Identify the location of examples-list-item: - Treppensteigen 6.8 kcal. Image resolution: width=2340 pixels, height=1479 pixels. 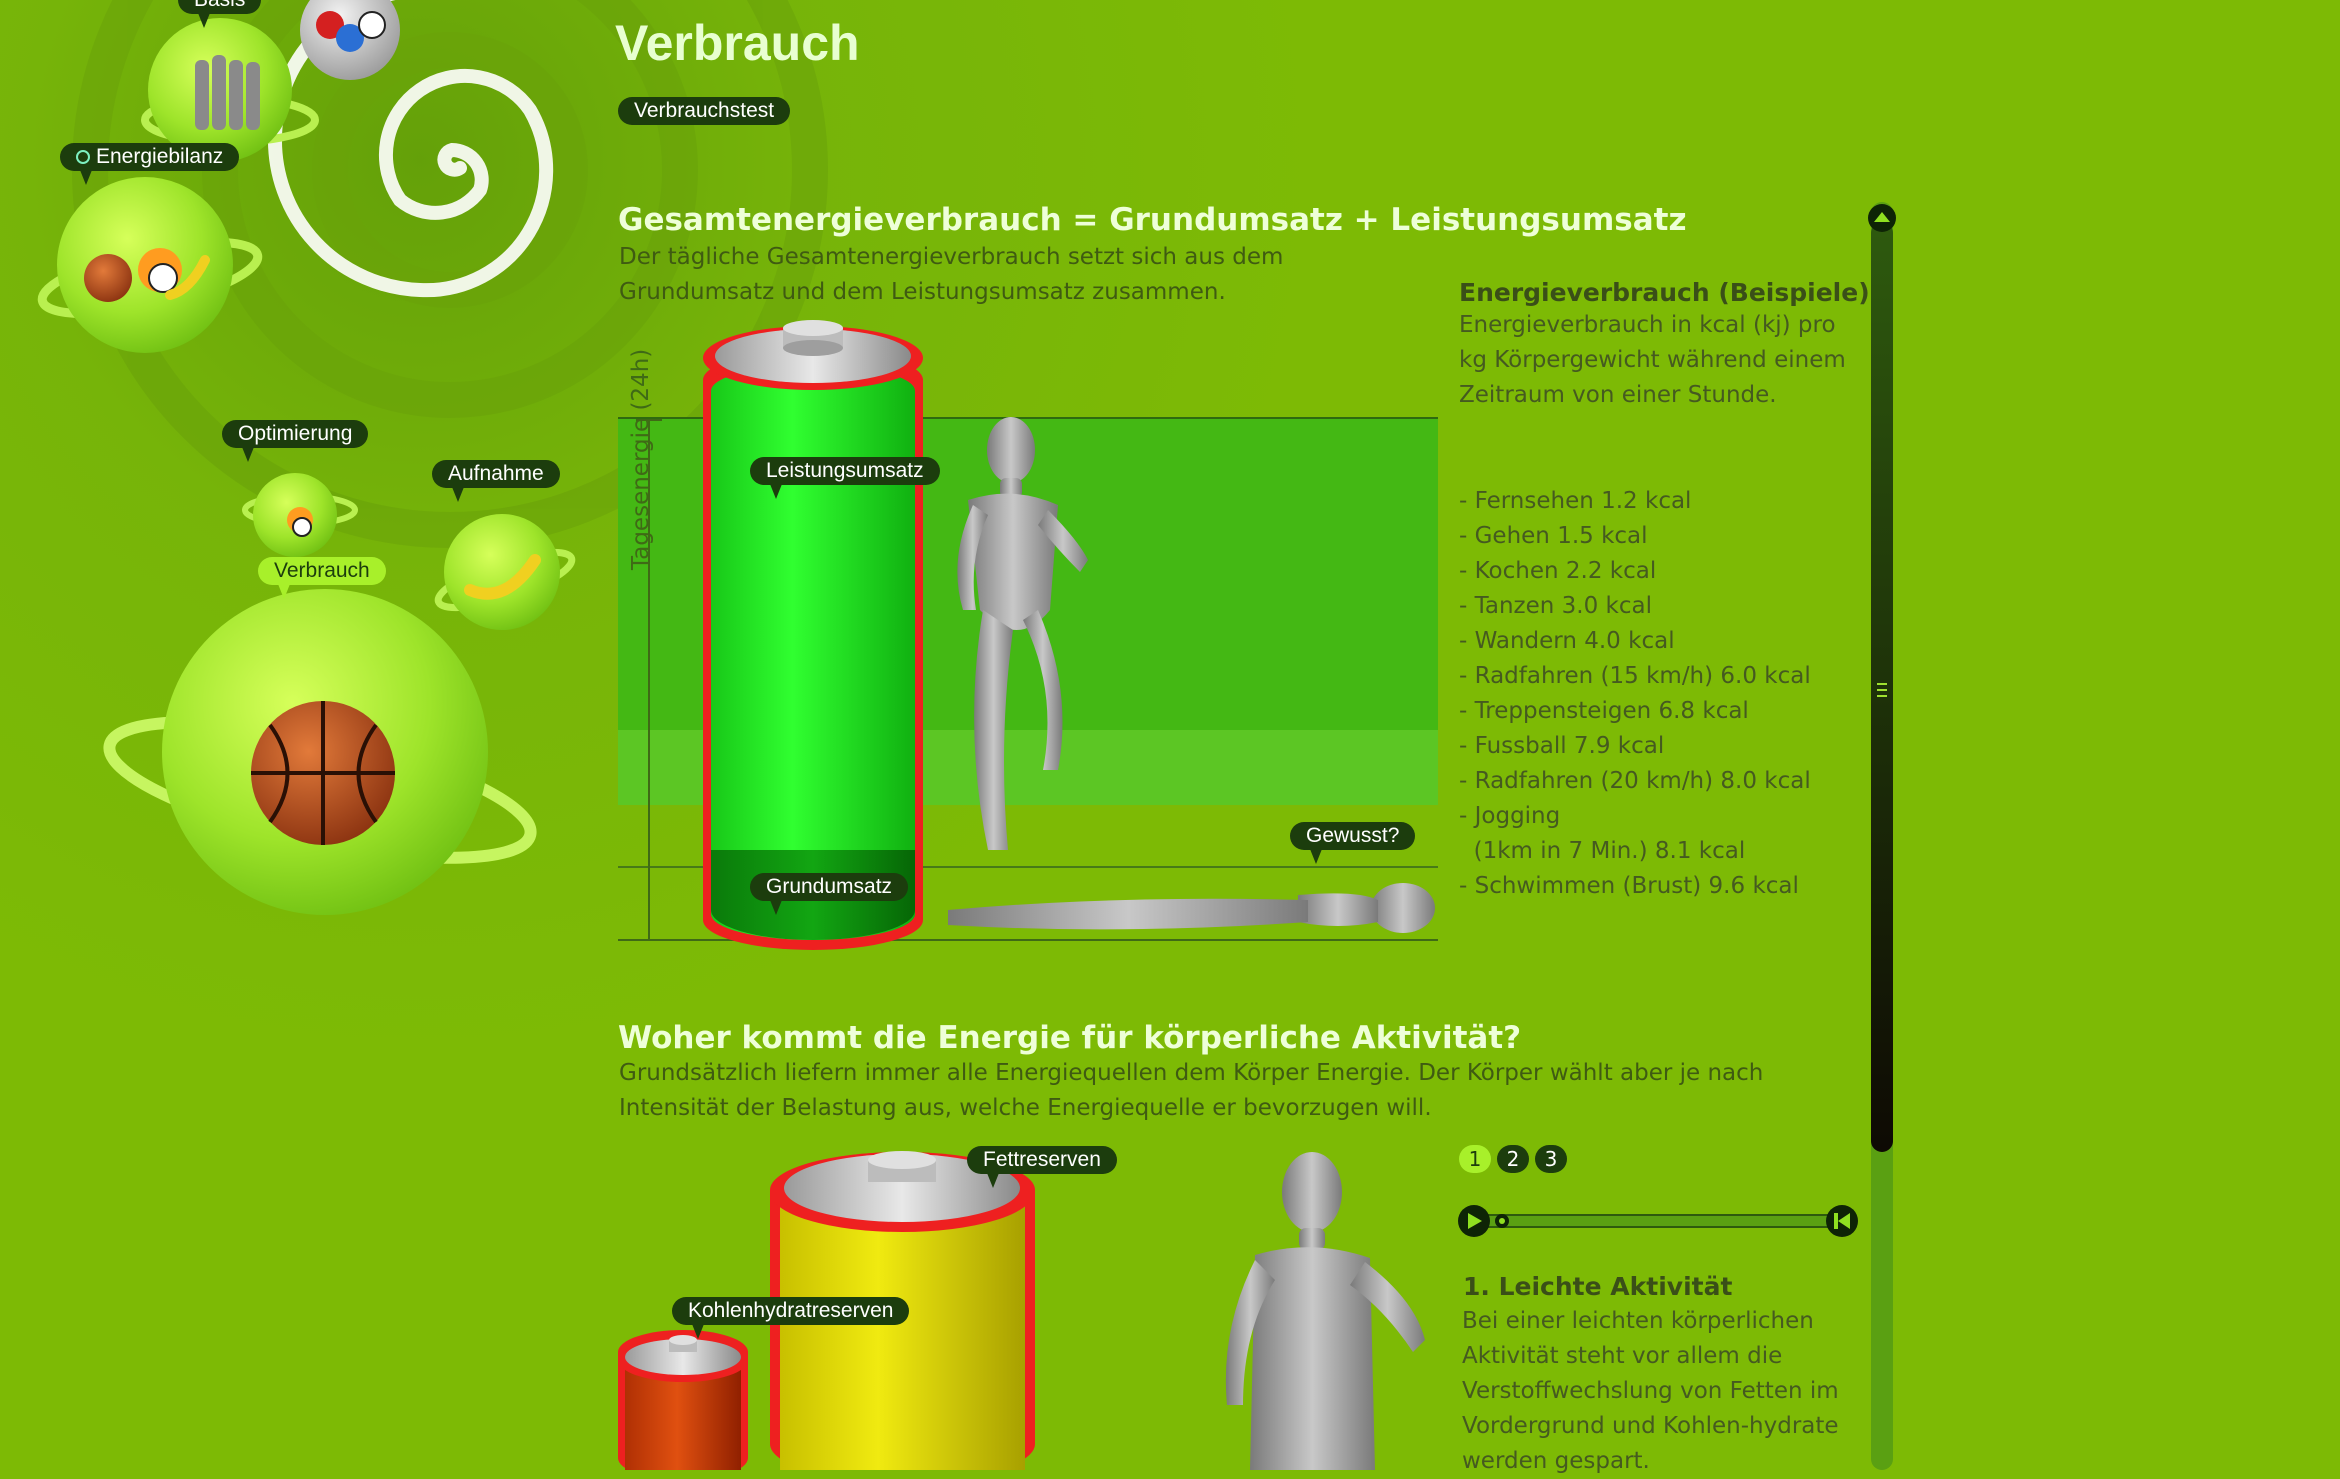
(1604, 711).